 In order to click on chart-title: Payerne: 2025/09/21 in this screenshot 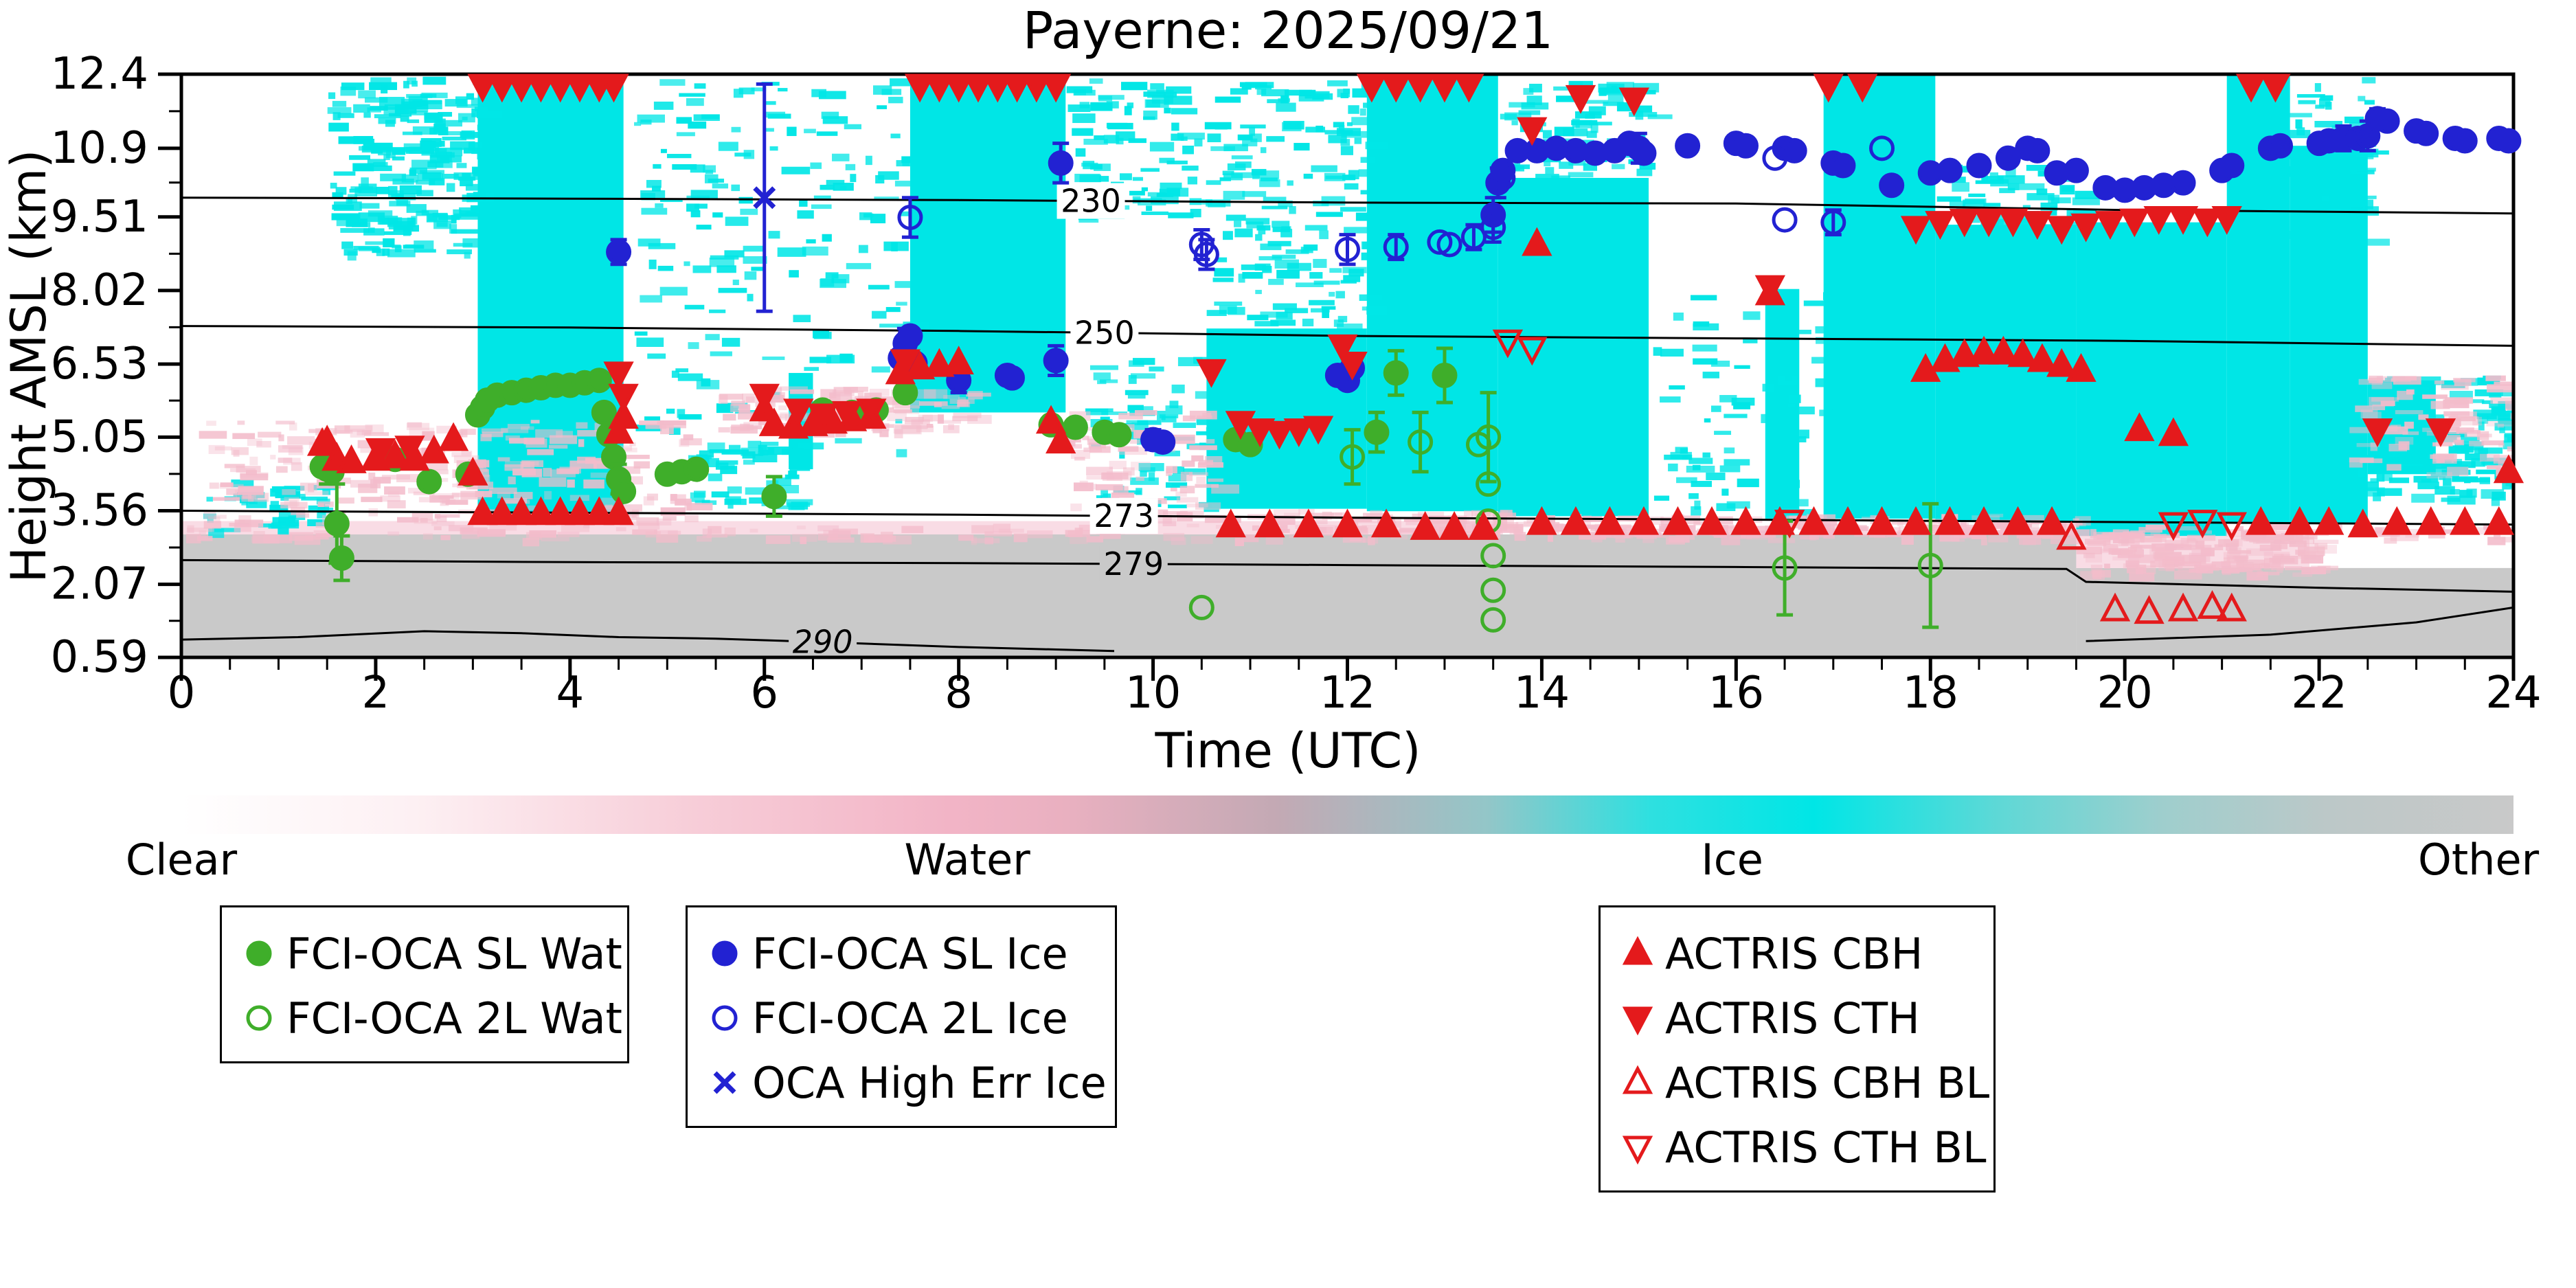, I will do `click(1288, 30)`.